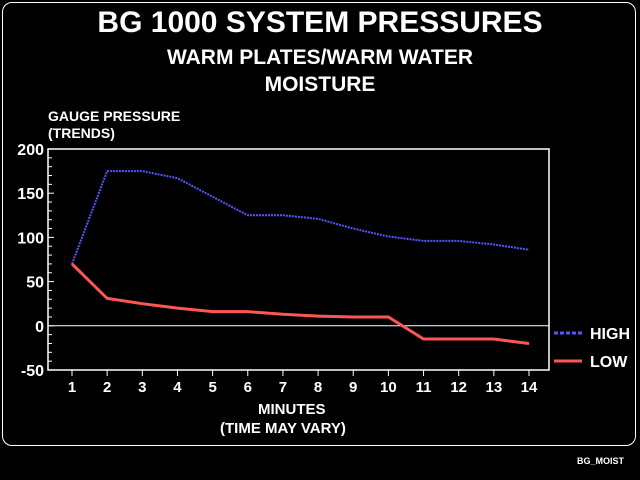 The image size is (640, 480). What do you see at coordinates (212, 387) in the screenshot?
I see `x-tick-label: 5` at bounding box center [212, 387].